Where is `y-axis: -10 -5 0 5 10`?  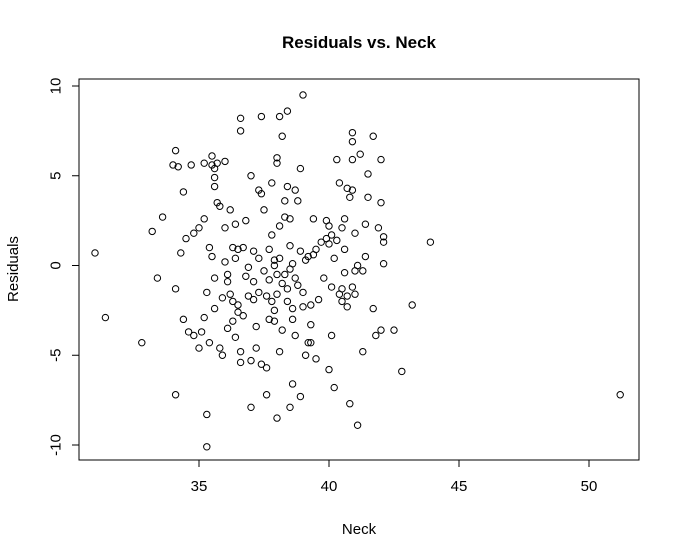
y-axis: -10 -5 0 5 10 is located at coordinates (64, 267).